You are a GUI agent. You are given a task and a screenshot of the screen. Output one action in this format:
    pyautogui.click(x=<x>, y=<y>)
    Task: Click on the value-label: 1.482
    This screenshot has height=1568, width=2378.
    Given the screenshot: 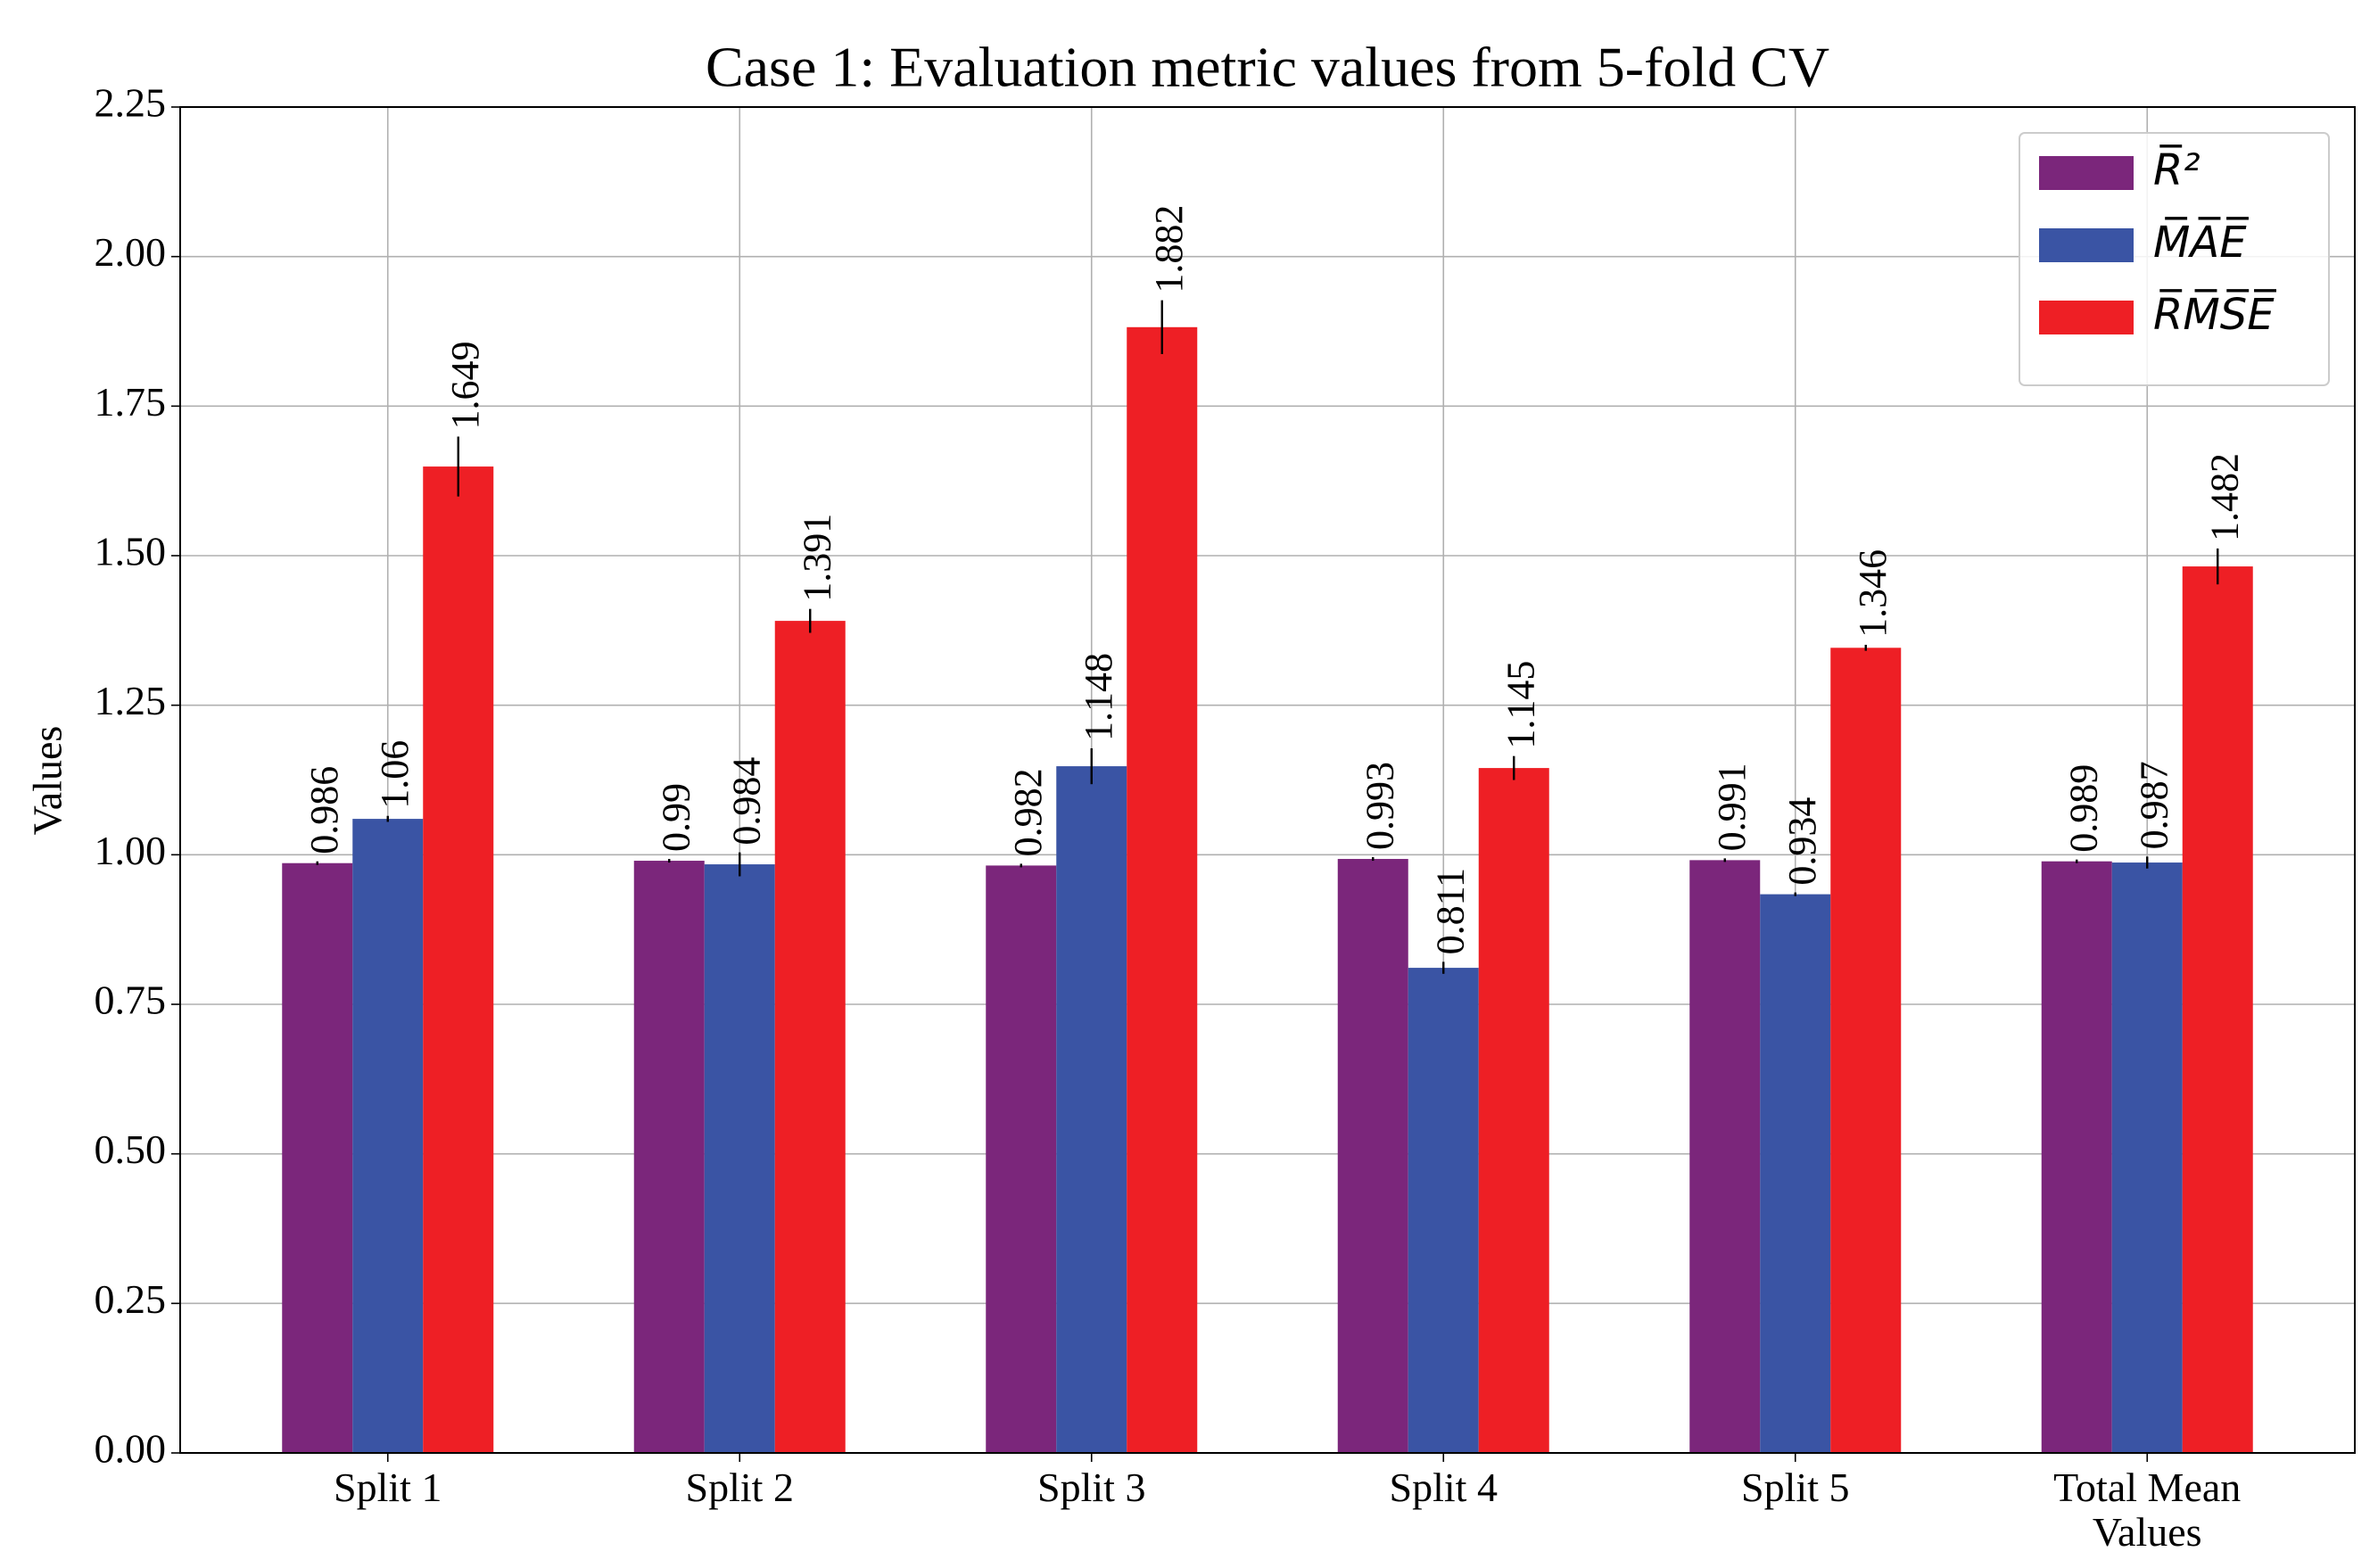 What is the action you would take?
    pyautogui.click(x=2224, y=497)
    